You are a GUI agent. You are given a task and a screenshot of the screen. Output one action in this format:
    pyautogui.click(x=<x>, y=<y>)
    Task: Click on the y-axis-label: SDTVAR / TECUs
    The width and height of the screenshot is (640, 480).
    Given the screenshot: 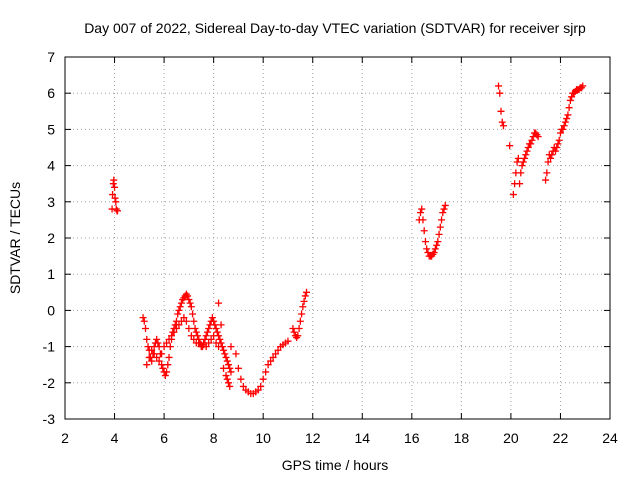 What is the action you would take?
    pyautogui.click(x=15, y=238)
    